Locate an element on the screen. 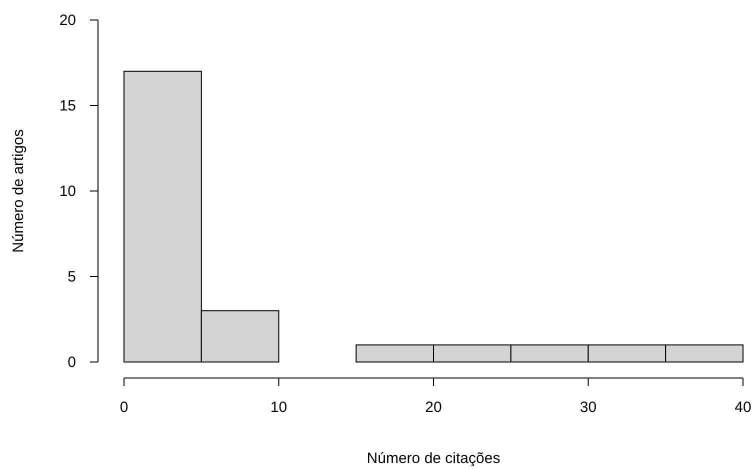 The image size is (755, 469). x-tick-label: 10 is located at coordinates (279, 407).